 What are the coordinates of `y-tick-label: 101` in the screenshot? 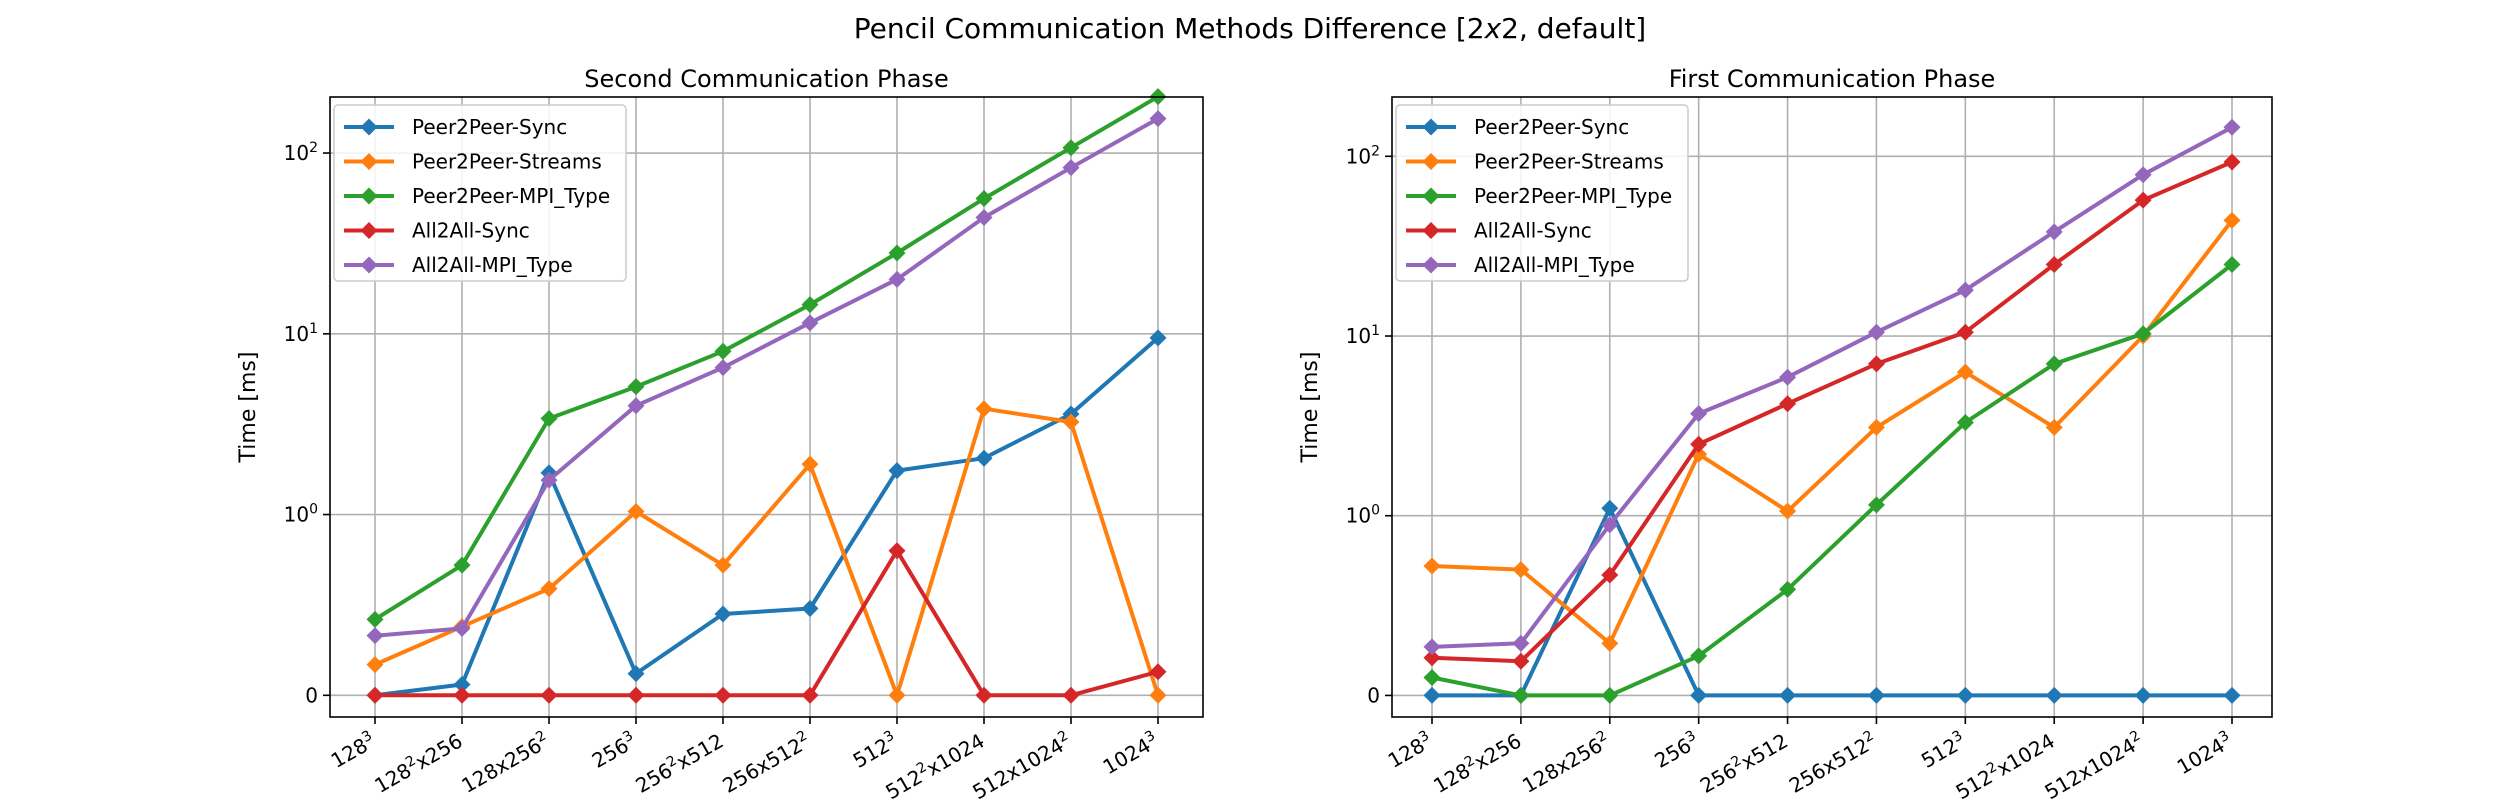 It's located at (1363, 335).